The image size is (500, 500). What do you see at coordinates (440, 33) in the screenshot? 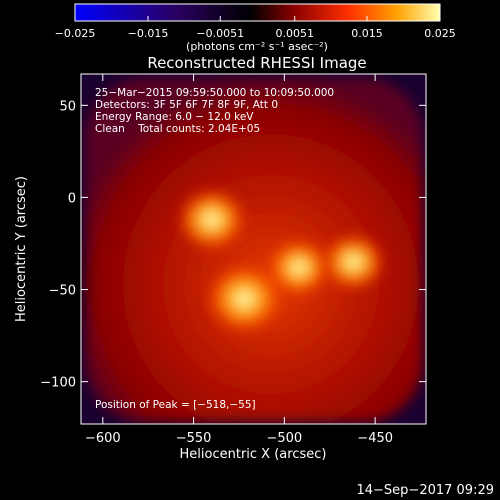
I see `colorbar-tick-label: 0.025` at bounding box center [440, 33].